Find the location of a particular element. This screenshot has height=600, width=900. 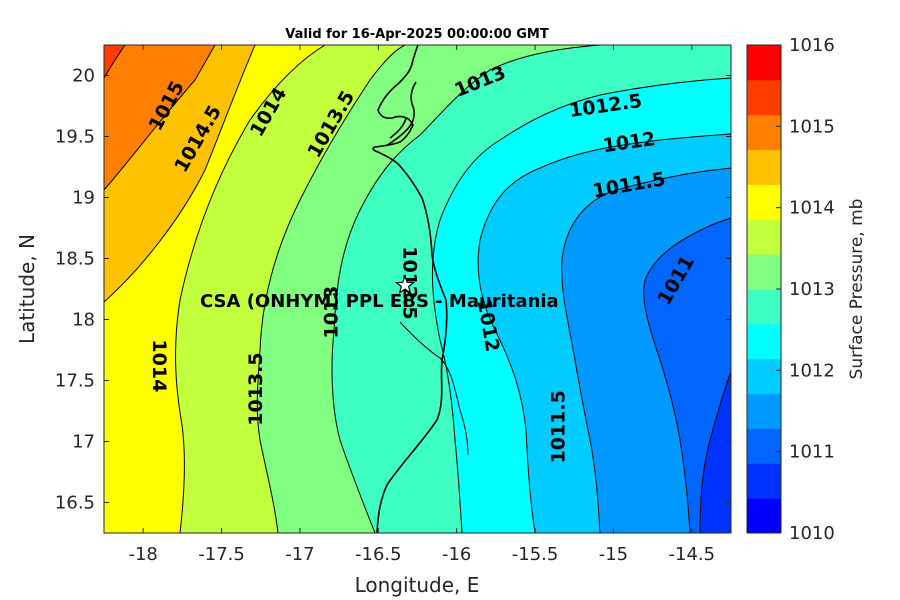

colorbar-tick-label: 1011 is located at coordinates (812, 452).